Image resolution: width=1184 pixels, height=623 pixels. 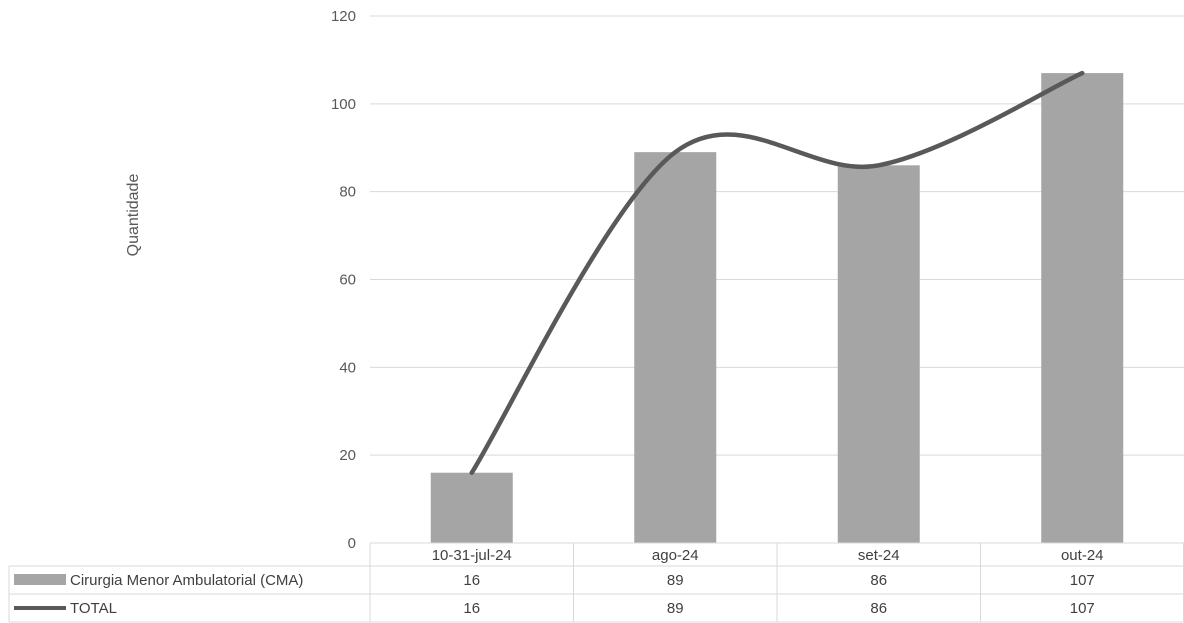 I want to click on y-axis-title: Quantidade, so click(x=133, y=215).